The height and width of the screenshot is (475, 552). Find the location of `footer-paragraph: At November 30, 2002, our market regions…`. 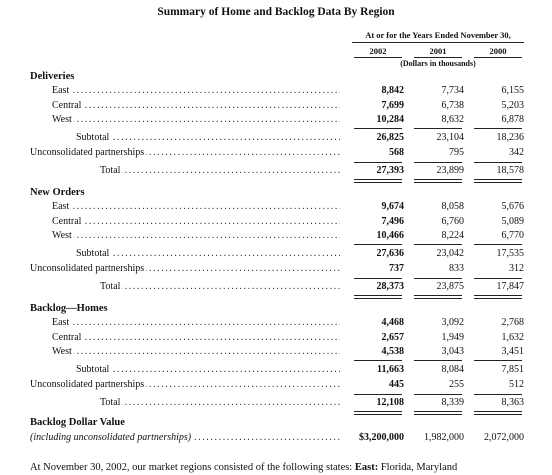

footer-paragraph: At November 30, 2002, our market regions… is located at coordinates (291, 467).